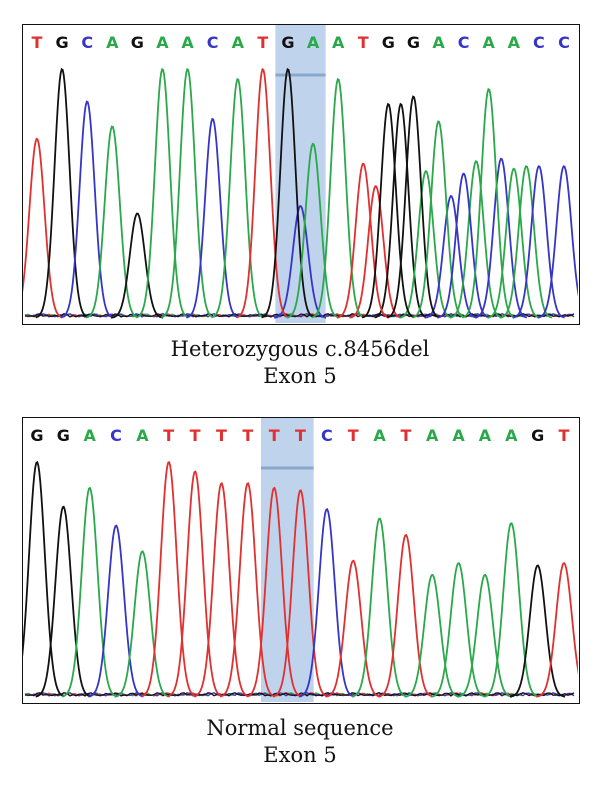  Describe the element at coordinates (300, 363) in the screenshot. I see `caption-heterozygous: Heterozygous c.8456del Exon 5` at that location.